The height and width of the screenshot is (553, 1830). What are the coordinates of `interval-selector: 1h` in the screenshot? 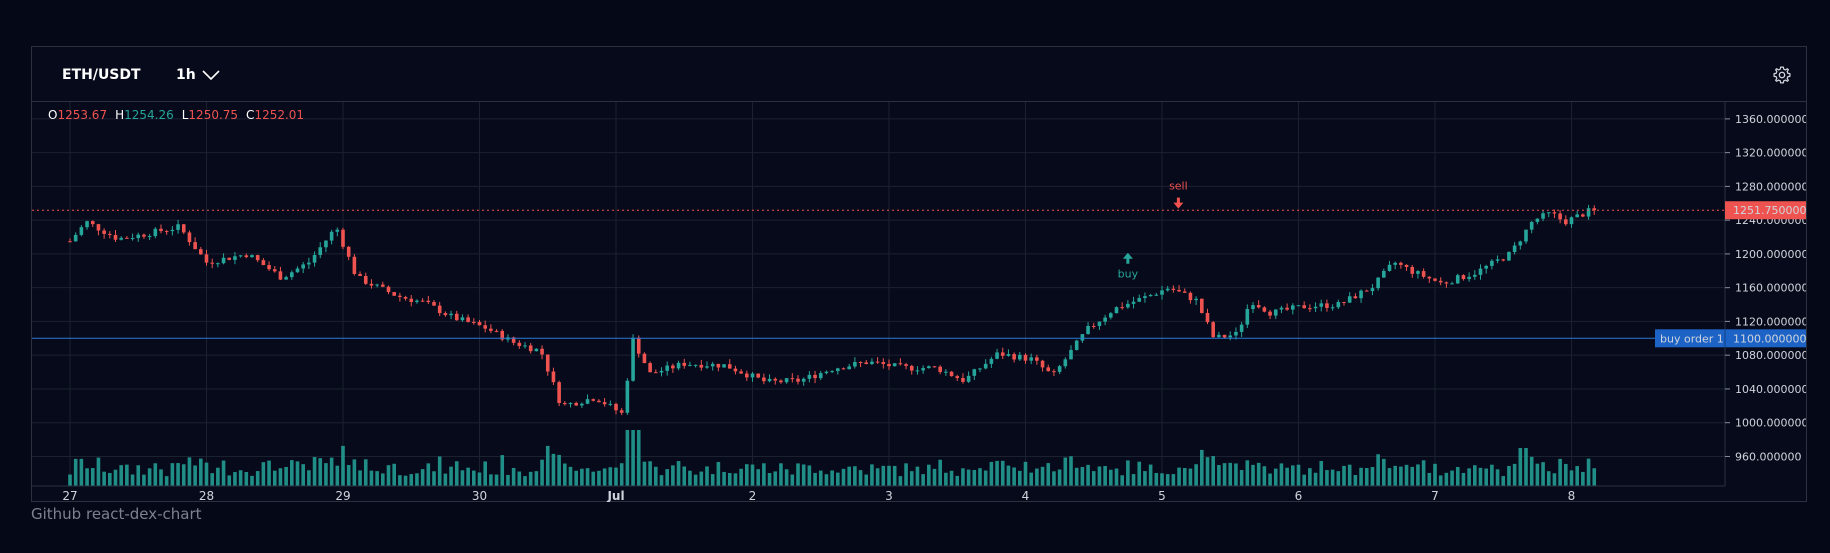 It's located at (198, 75).